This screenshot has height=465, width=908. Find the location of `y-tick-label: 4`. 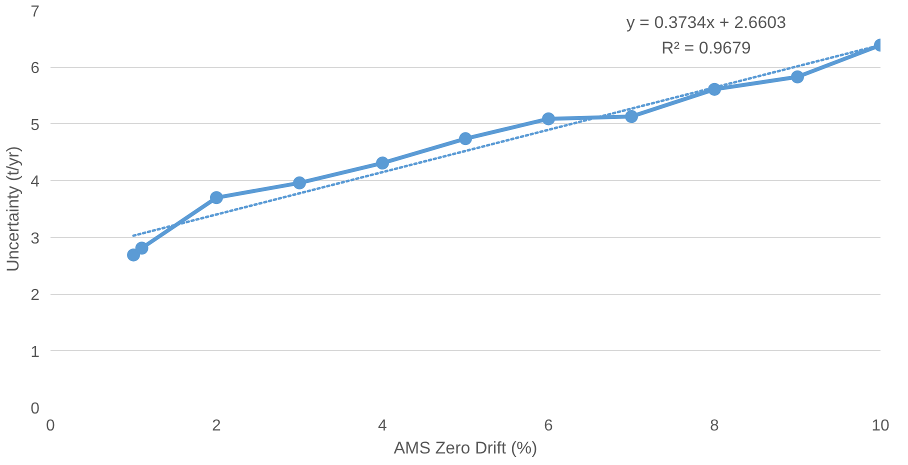

y-tick-label: 4 is located at coordinates (35, 182).